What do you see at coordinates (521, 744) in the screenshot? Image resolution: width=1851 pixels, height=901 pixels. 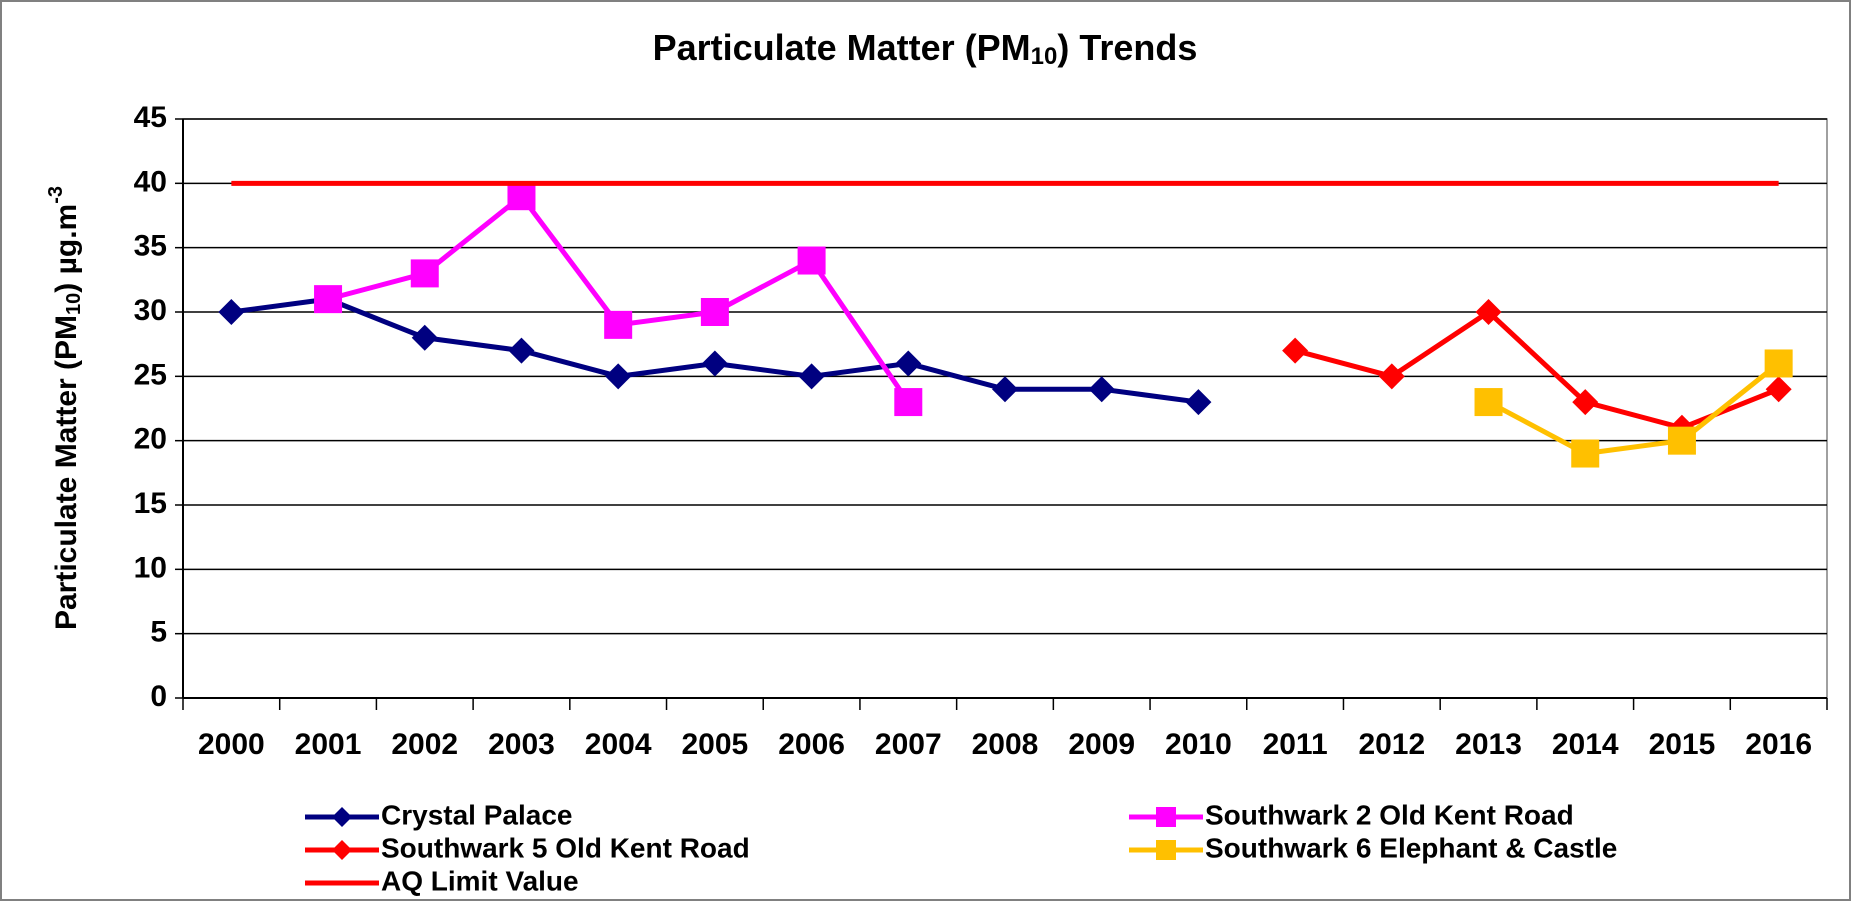 I see `x-tick-label: 2003` at bounding box center [521, 744].